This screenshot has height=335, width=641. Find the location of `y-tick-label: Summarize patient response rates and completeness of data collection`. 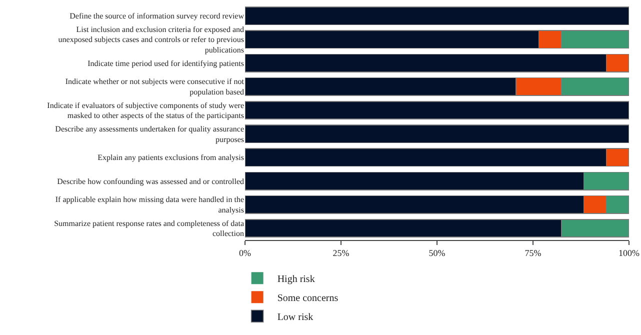

y-tick-label: Summarize patient response rates and completeness of data collection is located at coordinates (149, 228).